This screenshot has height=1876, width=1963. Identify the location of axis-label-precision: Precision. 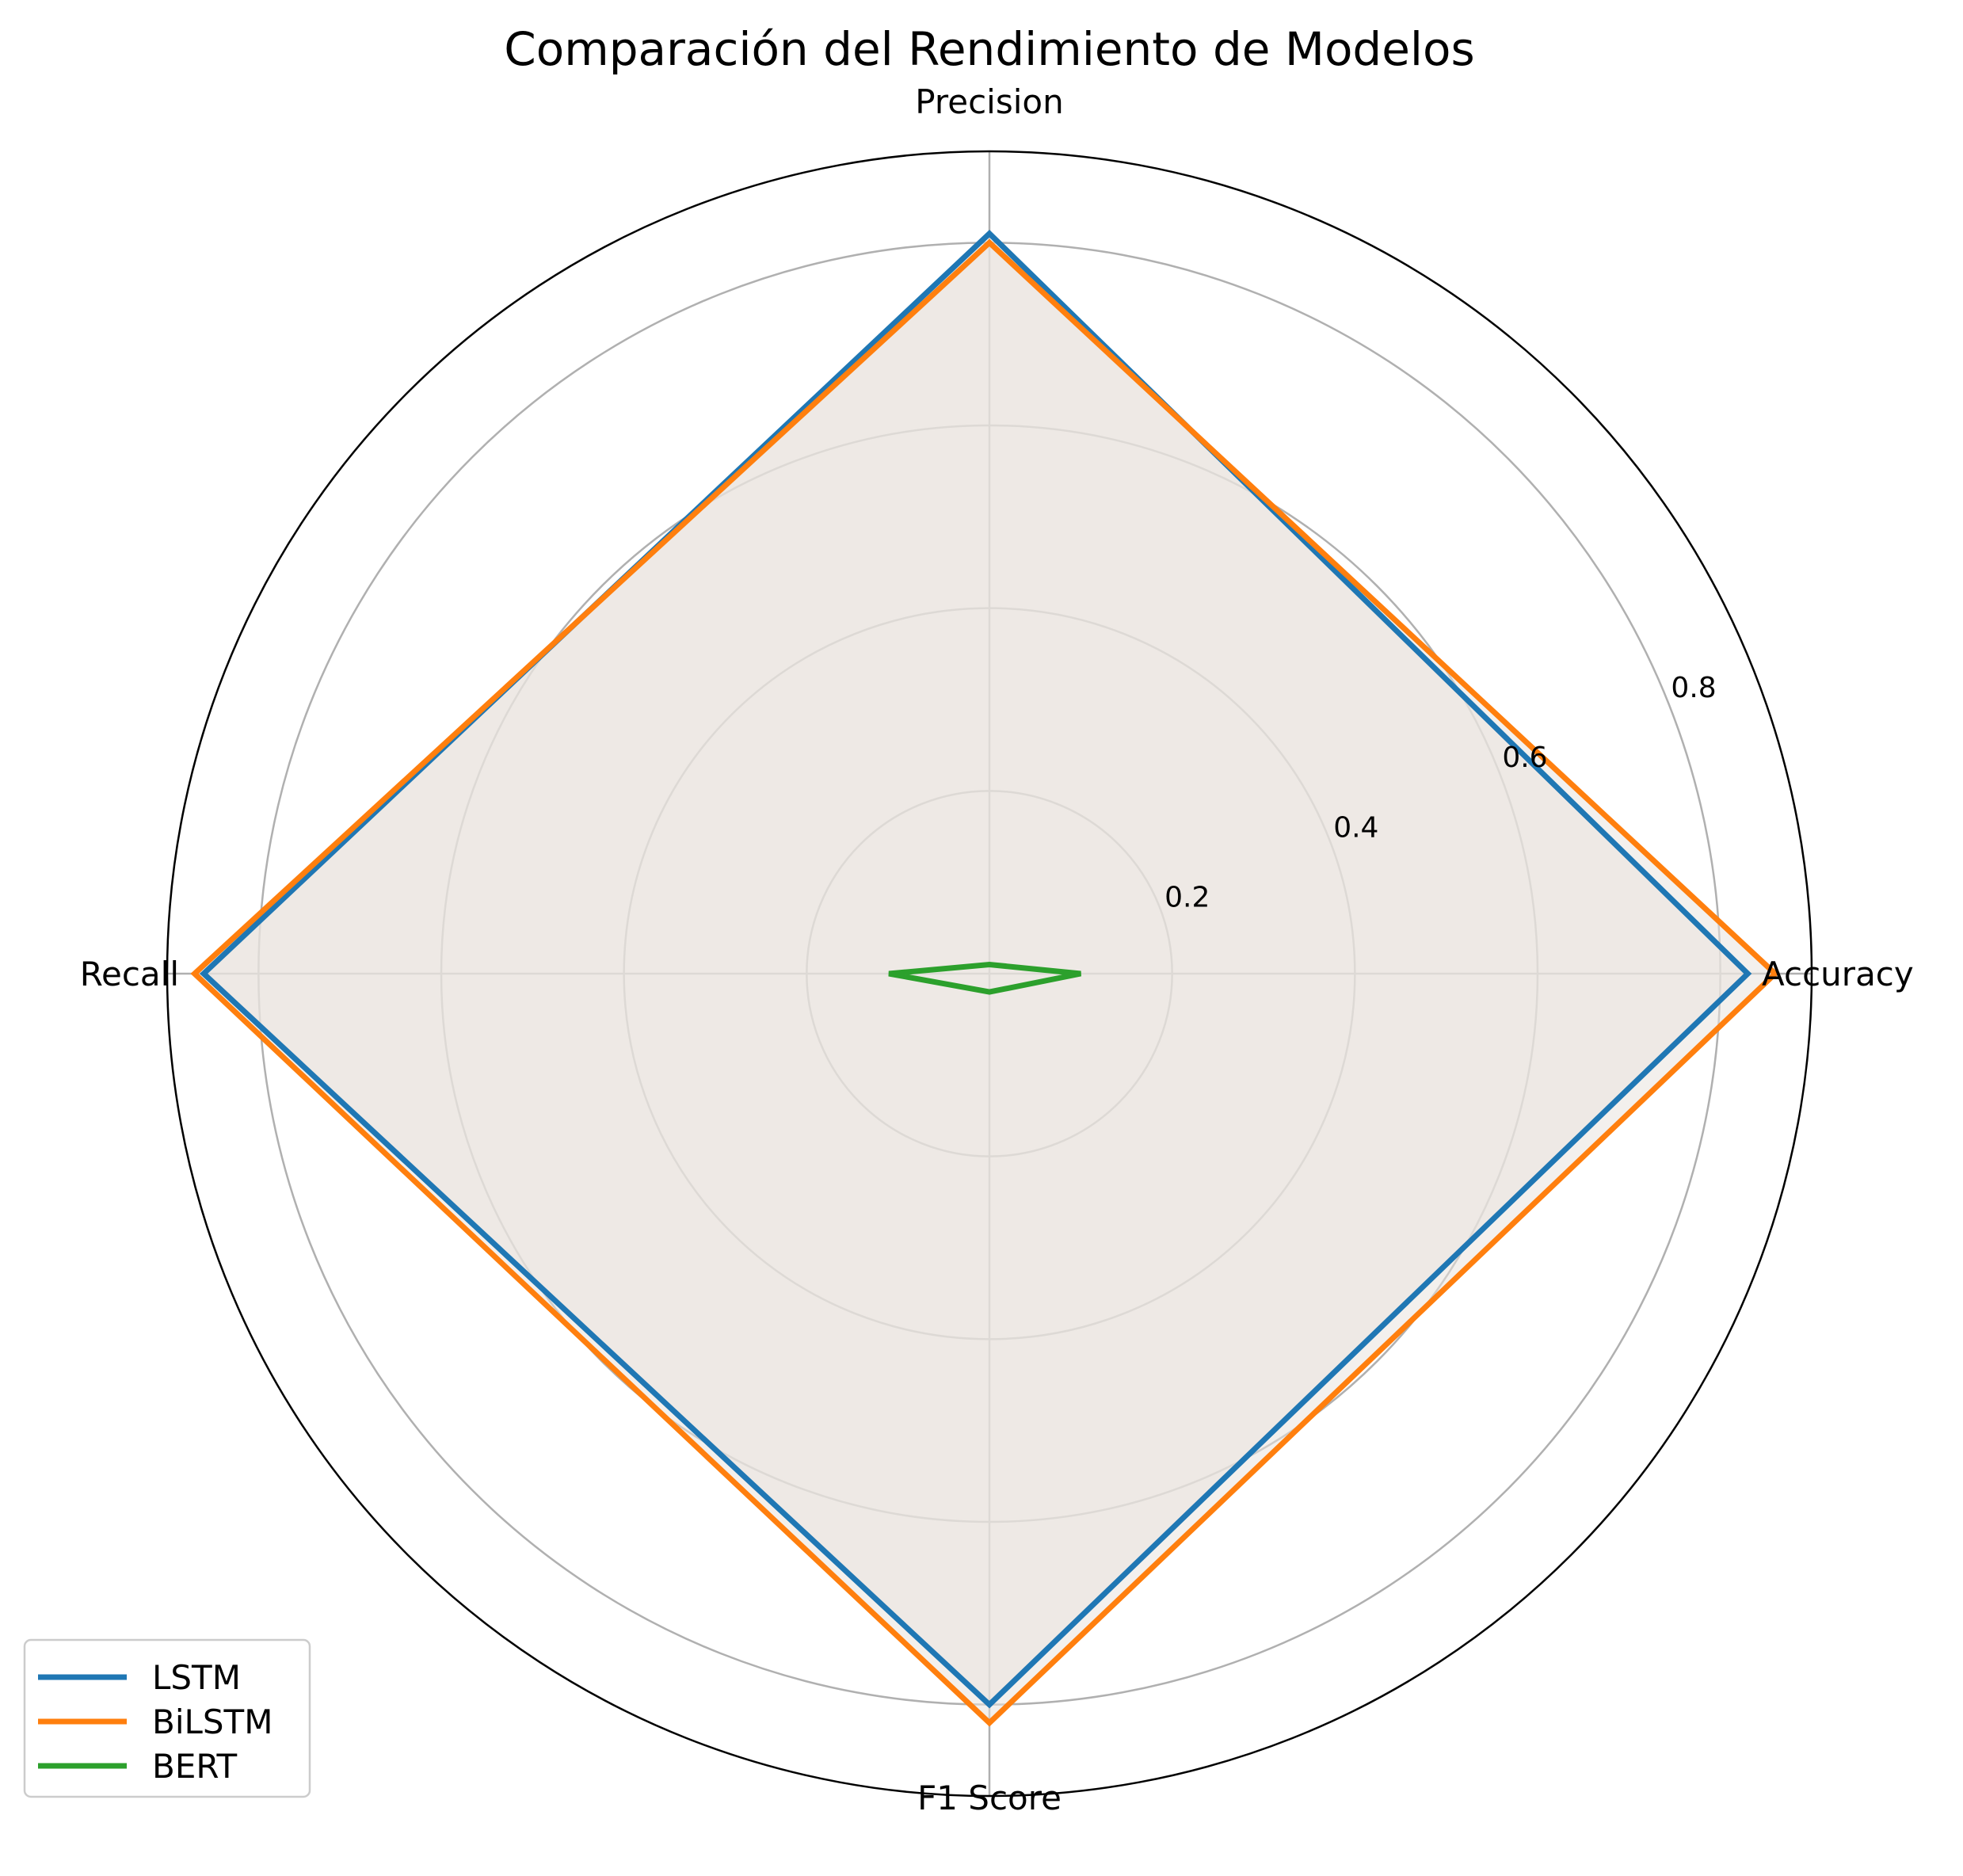
(989, 101).